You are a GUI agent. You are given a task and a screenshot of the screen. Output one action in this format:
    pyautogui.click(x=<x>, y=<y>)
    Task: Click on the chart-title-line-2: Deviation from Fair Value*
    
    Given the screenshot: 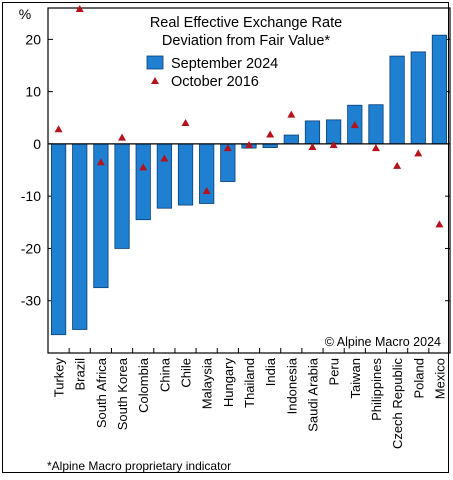 What is the action you would take?
    pyautogui.click(x=246, y=41)
    